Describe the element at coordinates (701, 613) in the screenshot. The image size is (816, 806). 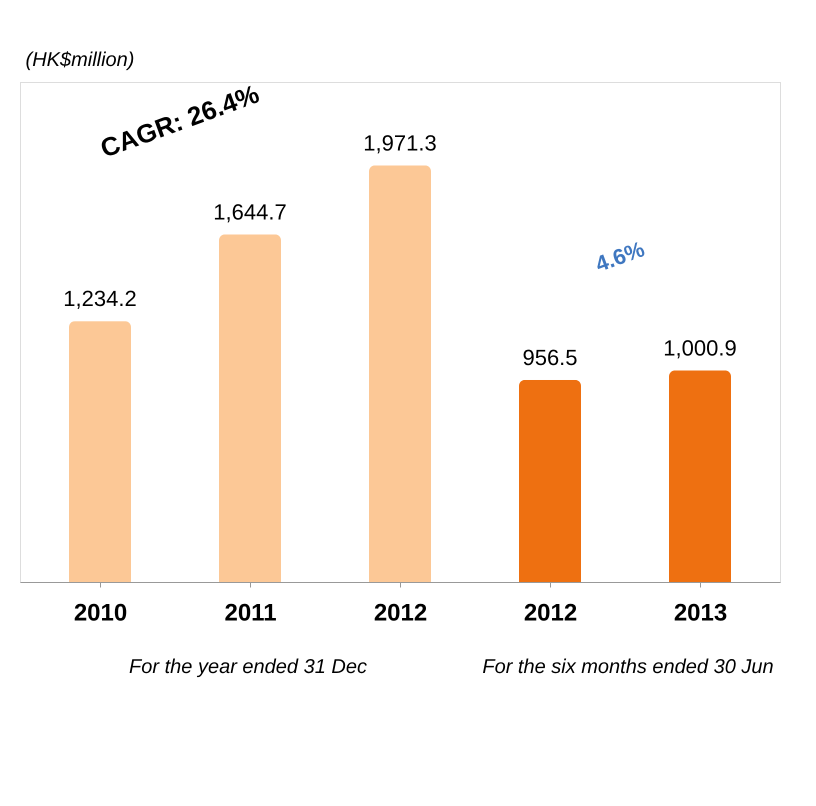
I see `x-tick-label: 2013` at that location.